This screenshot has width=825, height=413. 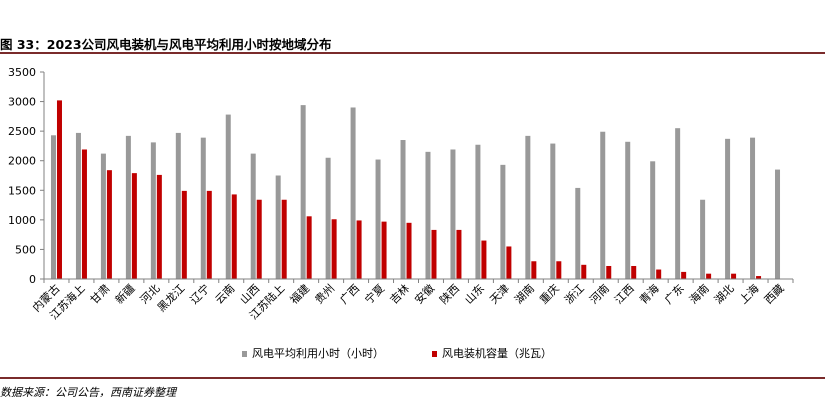 What do you see at coordinates (171, 298) in the screenshot?
I see `category-label: 黑龙江` at bounding box center [171, 298].